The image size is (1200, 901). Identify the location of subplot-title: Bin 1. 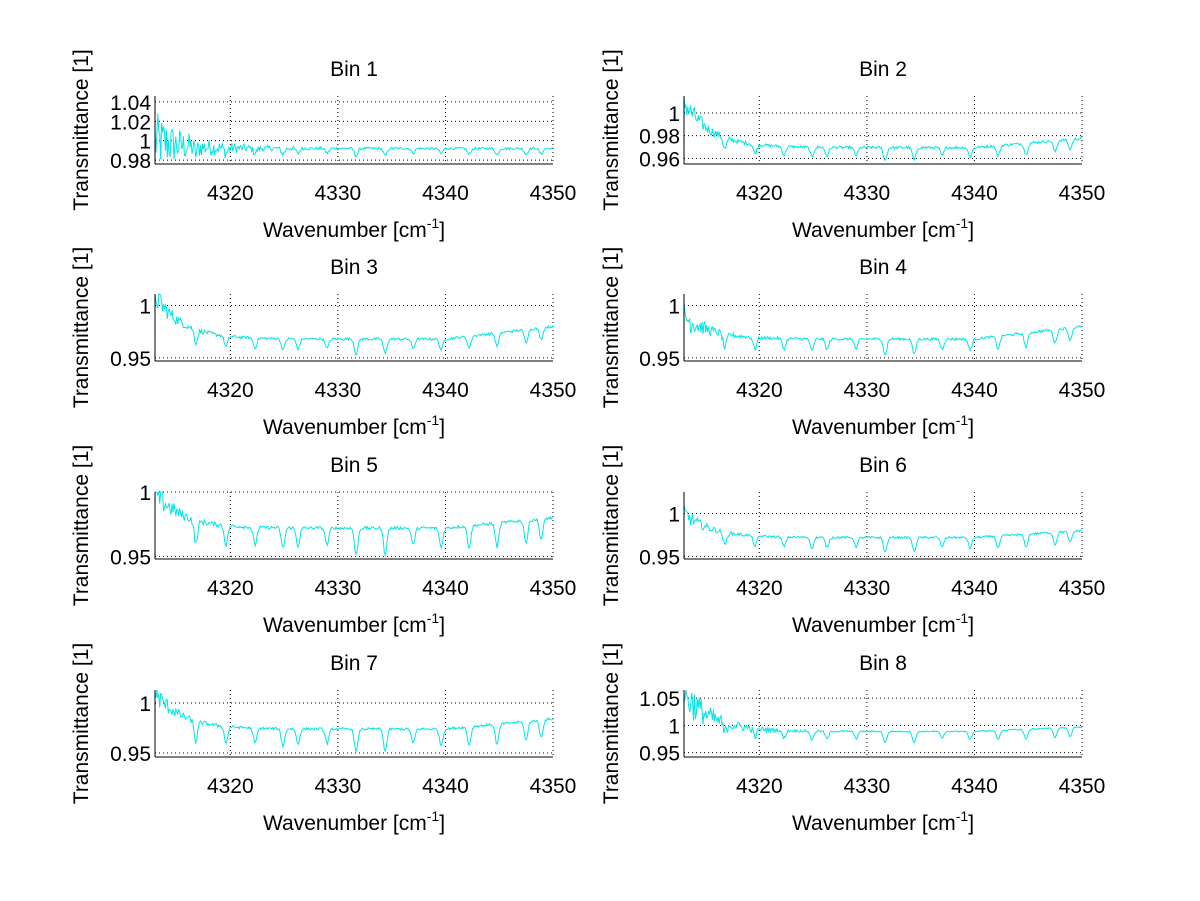
(354, 69).